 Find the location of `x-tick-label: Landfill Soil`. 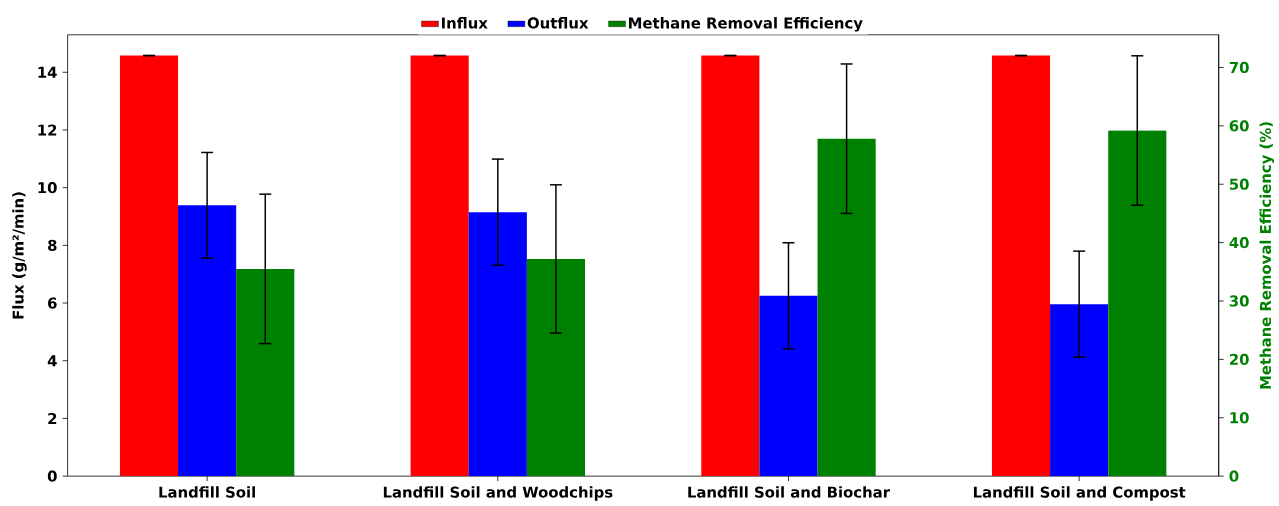

x-tick-label: Landfill Soil is located at coordinates (207, 492).